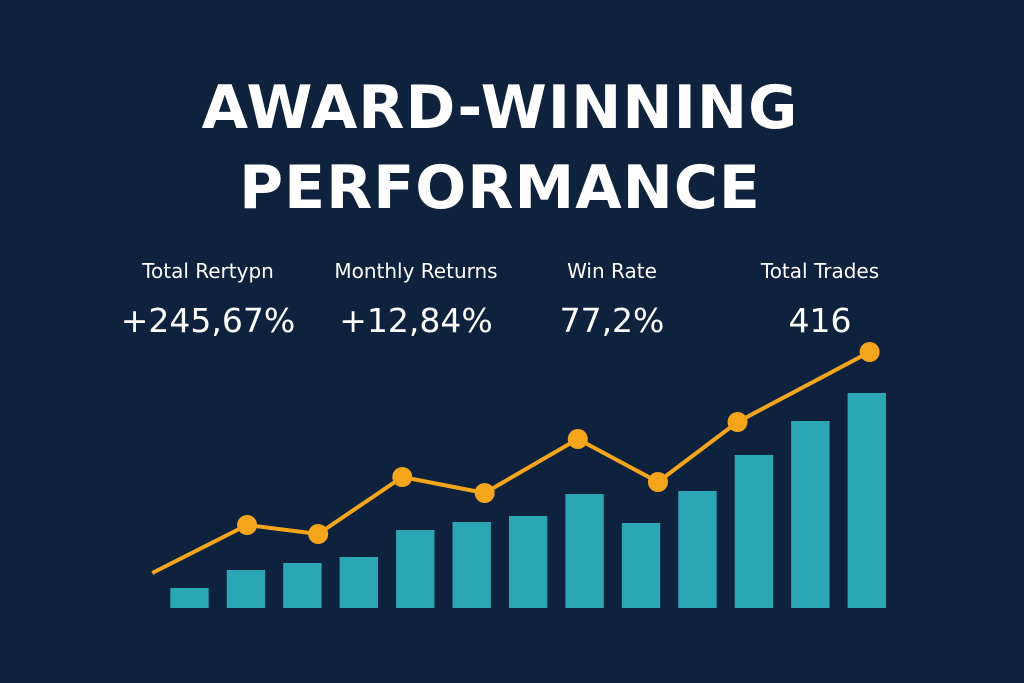 The image size is (1024, 683). What do you see at coordinates (612, 320) in the screenshot?
I see `stat-value: 77,2%` at bounding box center [612, 320].